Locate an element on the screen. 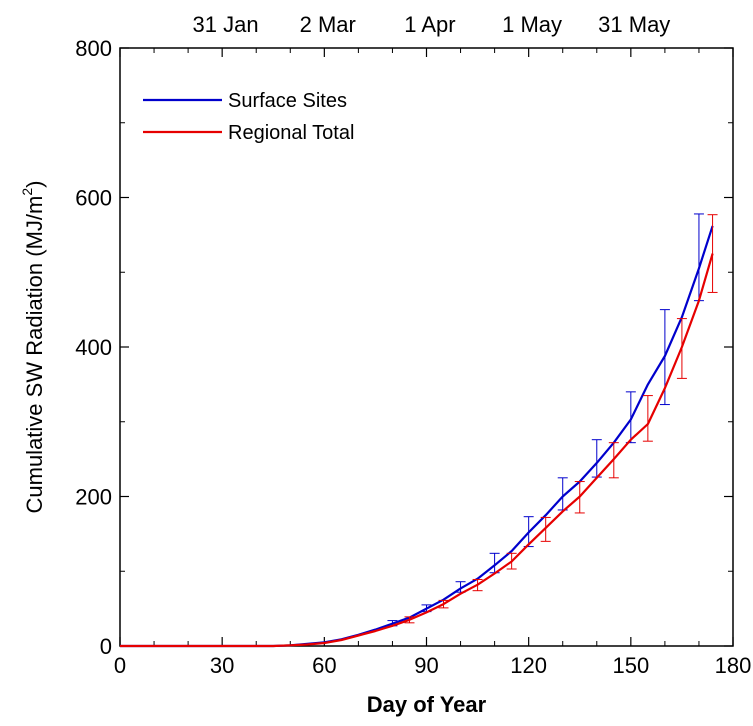 The image size is (753, 726). y-axis-title: Cumulative SW Radiation (MJ/m2) is located at coordinates (33, 347).